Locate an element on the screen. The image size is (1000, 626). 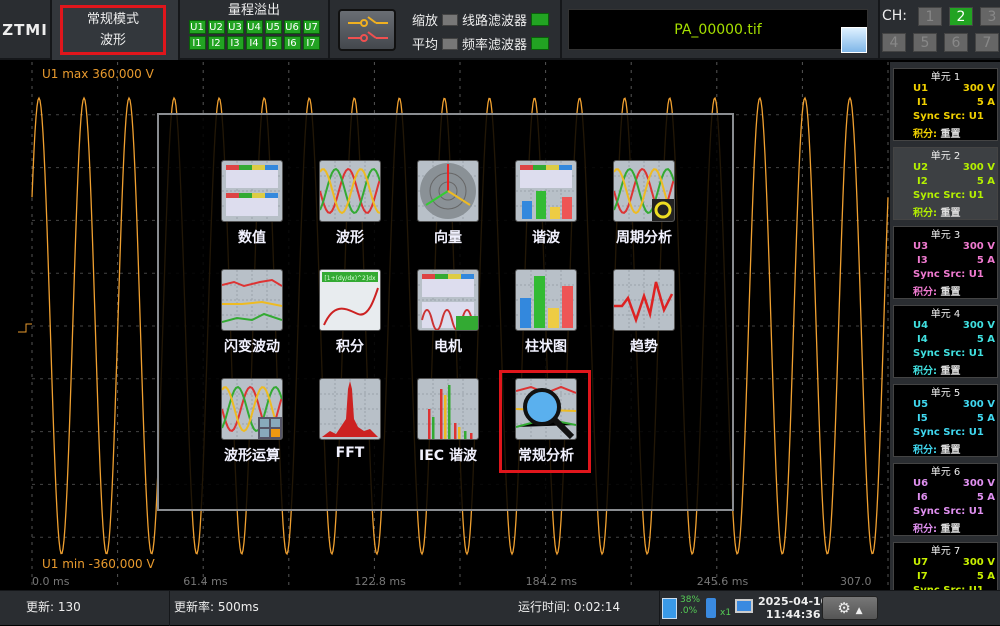
unit-card: 单元 6 U6 300 V I6 5 A Sync Src: U1 积分: 重置 is located at coordinates (945, 499).